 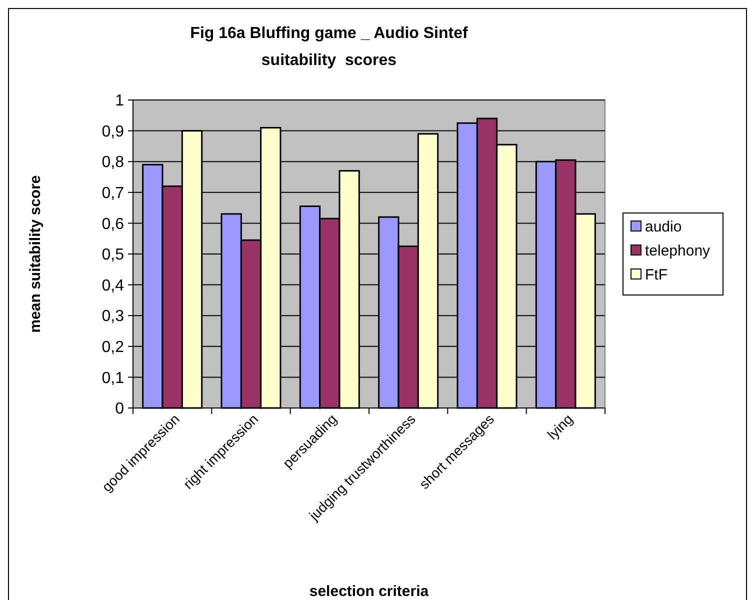 I want to click on y-tick-label: 1, so click(x=119, y=101).